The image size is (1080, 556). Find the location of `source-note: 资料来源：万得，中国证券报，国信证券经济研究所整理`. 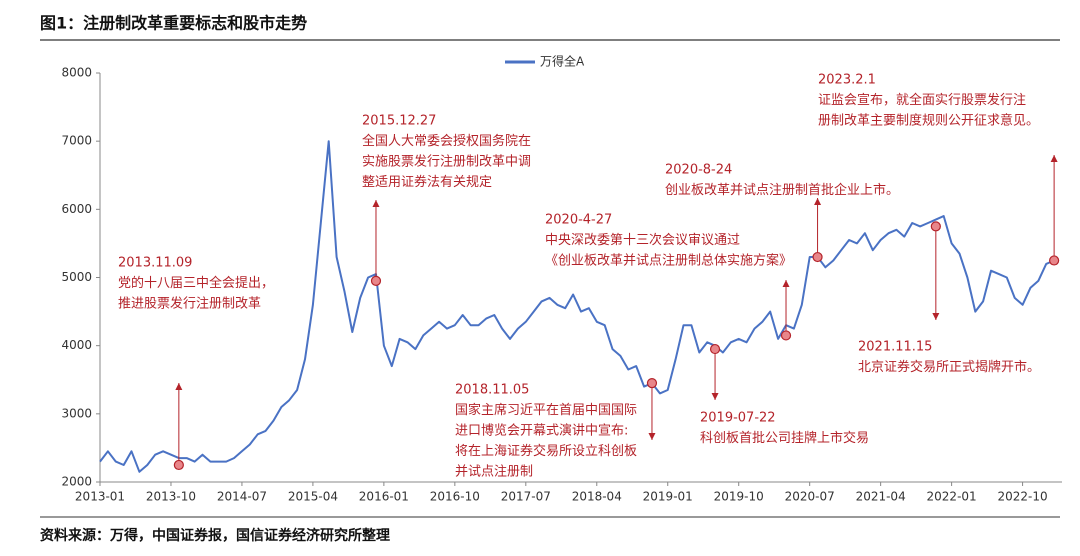

source-note: 资料来源：万得，中国证券报，国信证券经济研究所整理 is located at coordinates (215, 535).